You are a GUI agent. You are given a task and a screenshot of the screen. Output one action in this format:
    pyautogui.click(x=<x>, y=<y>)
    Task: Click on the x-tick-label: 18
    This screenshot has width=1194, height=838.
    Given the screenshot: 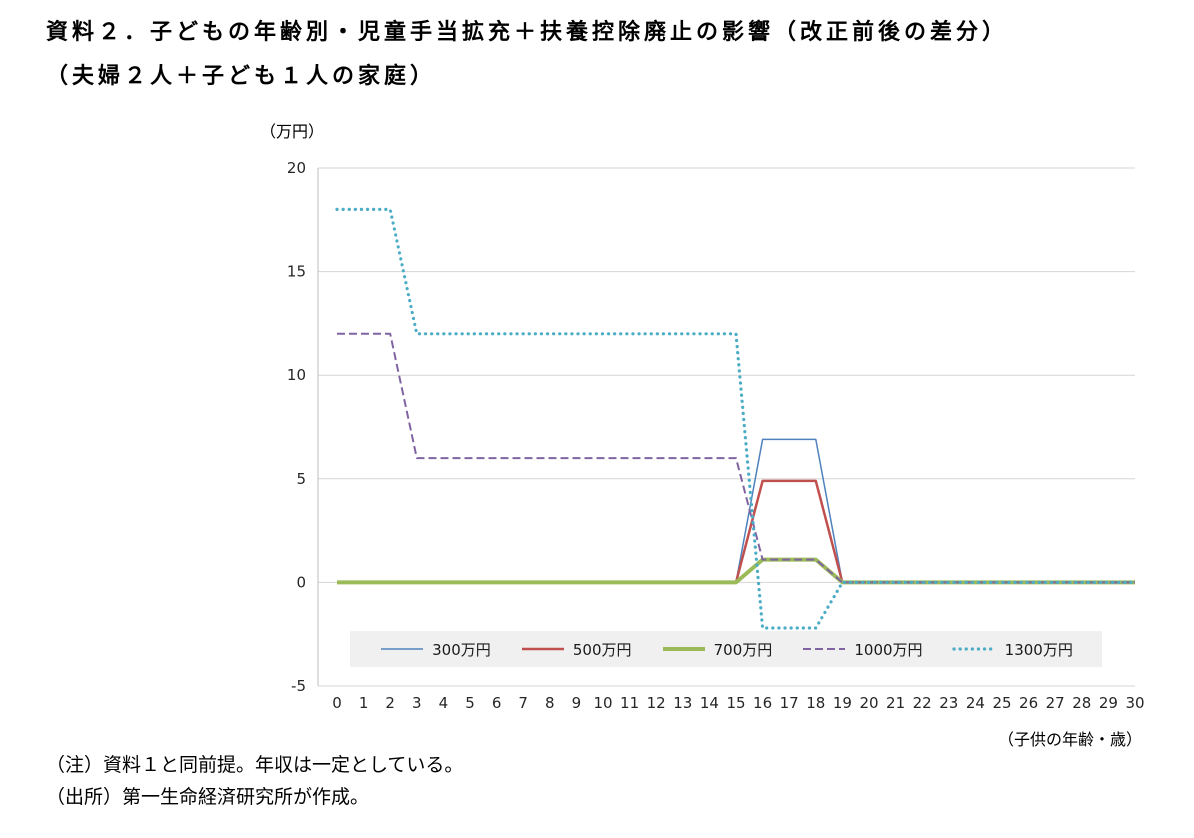 What is the action you would take?
    pyautogui.click(x=815, y=703)
    